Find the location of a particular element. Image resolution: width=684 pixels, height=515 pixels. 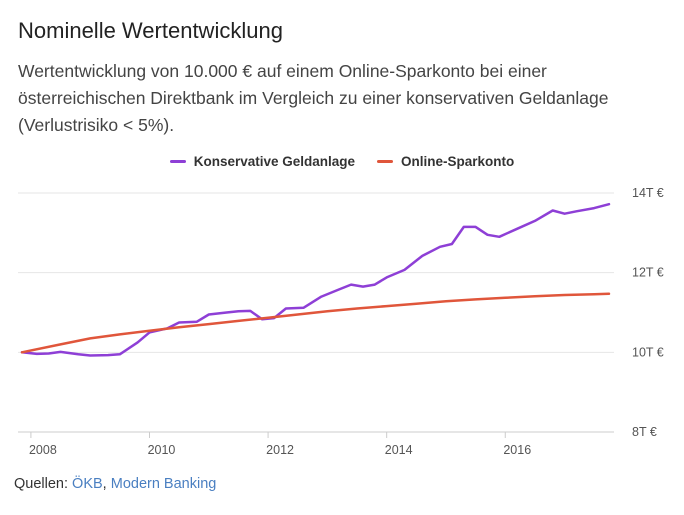

x-tick-label: 2008 is located at coordinates (43, 450).